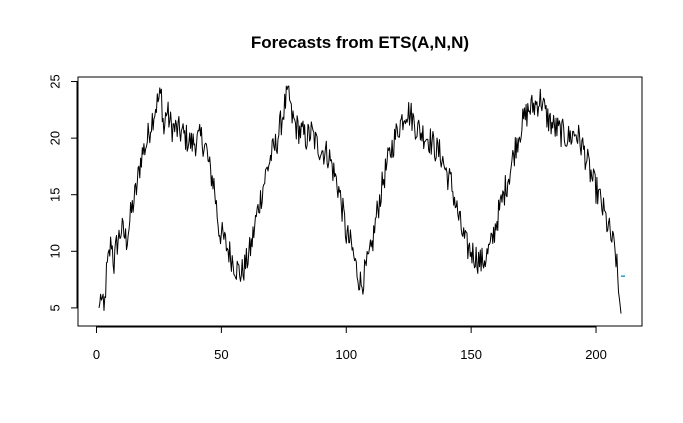 Image resolution: width=683 pixels, height=423 pixels. I want to click on x-tick-label: 200, so click(596, 354).